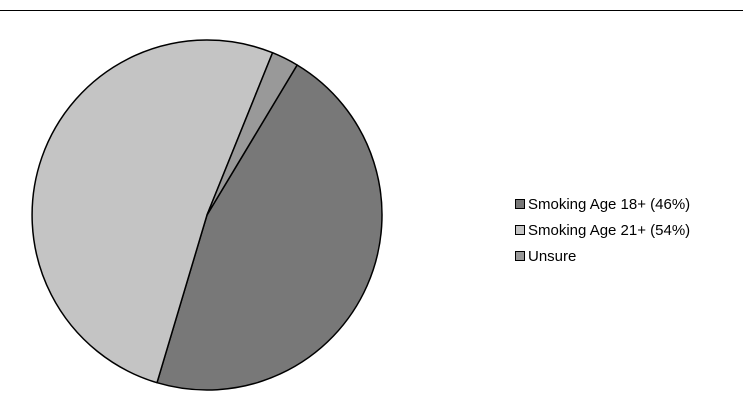 The image size is (743, 419). What do you see at coordinates (520, 256) in the screenshot?
I see `legend-swatch-unsure` at bounding box center [520, 256].